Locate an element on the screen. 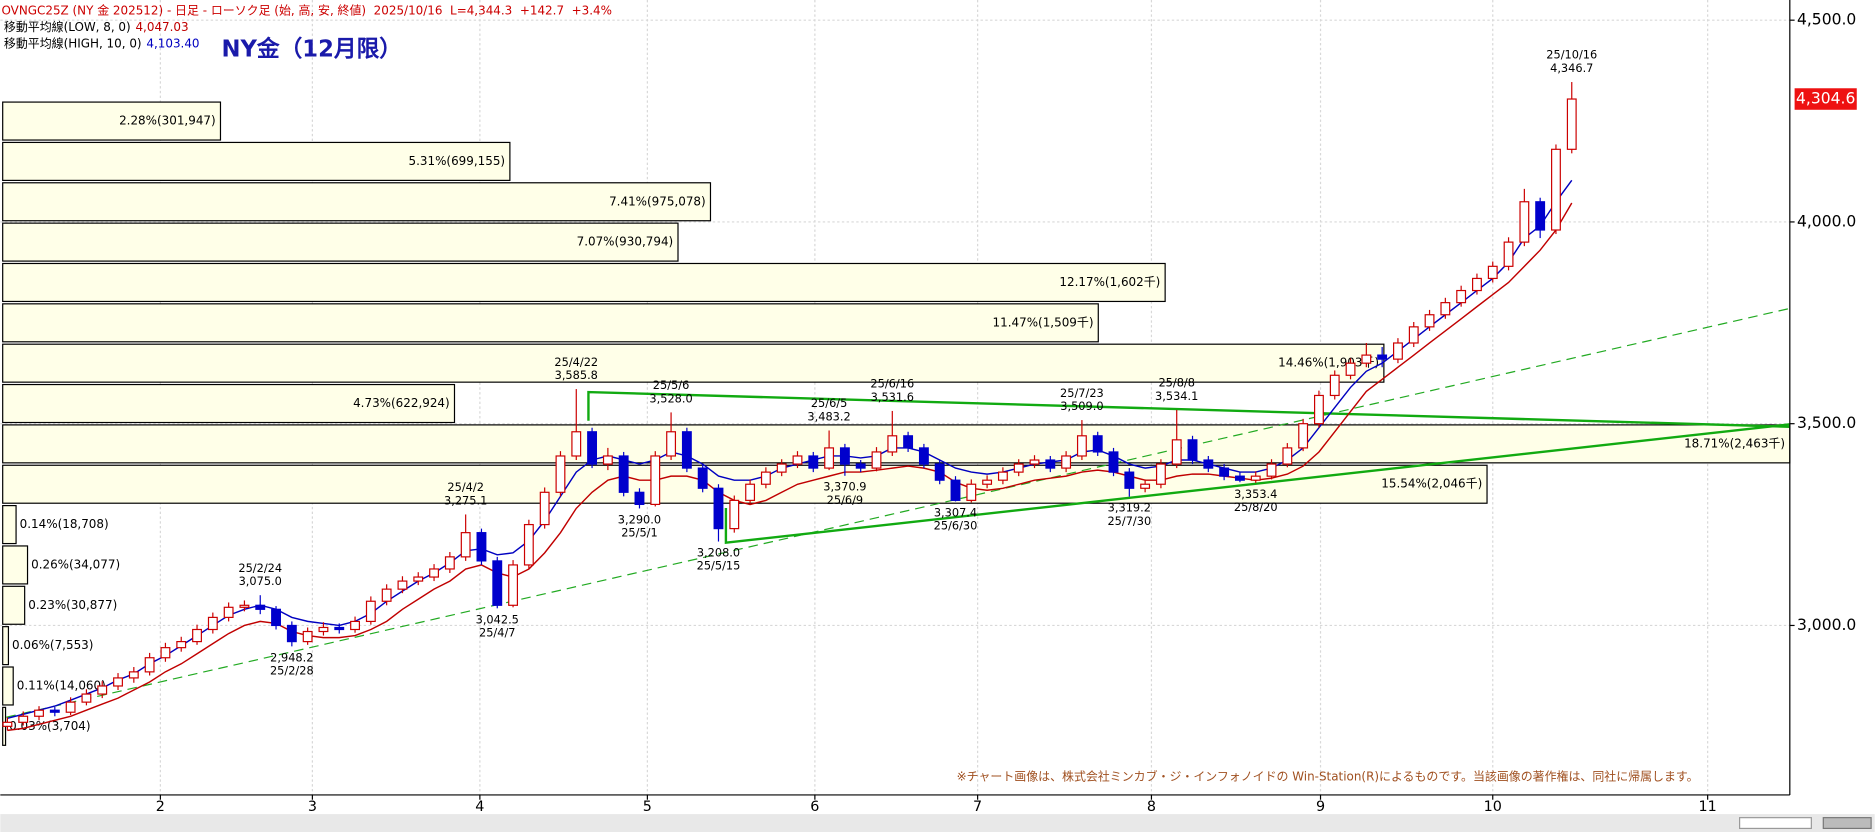  y-tick-label: 4,000.0 is located at coordinates (1826, 221).